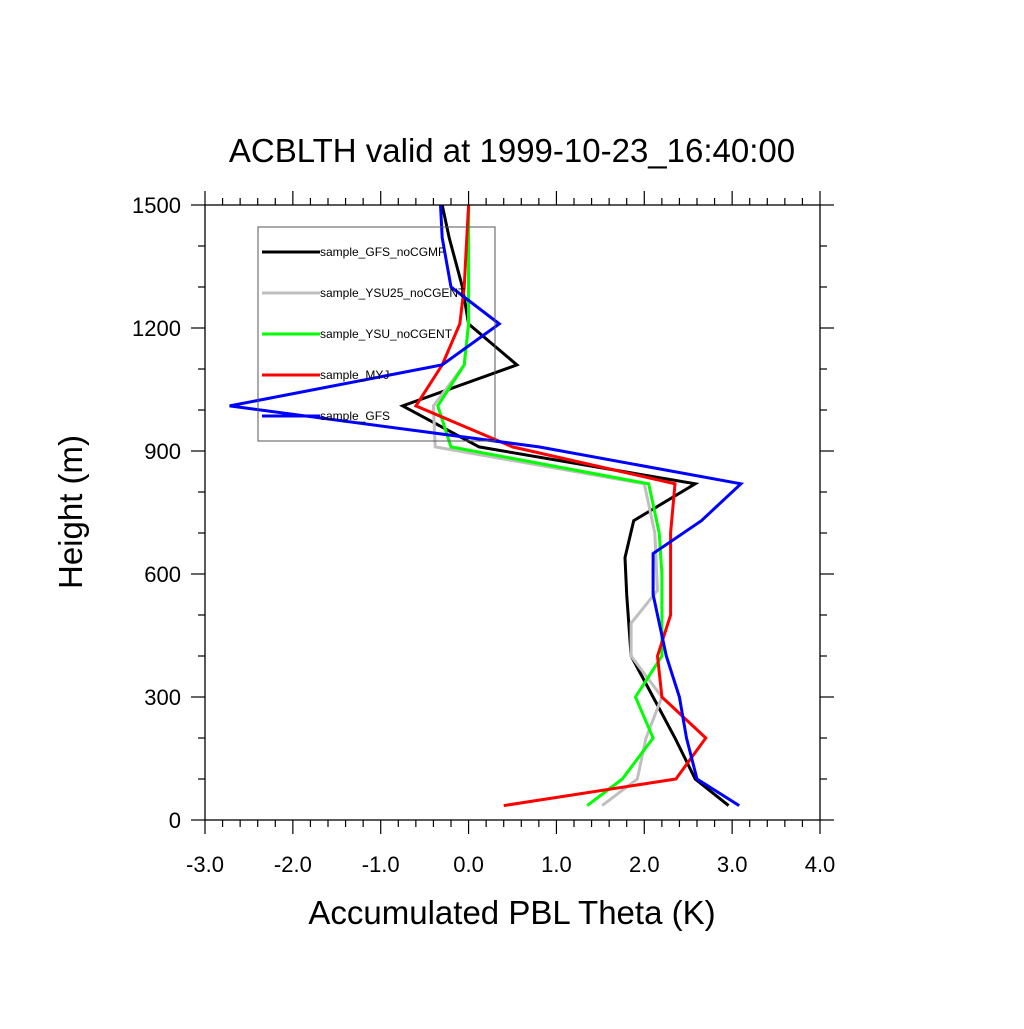  I want to click on x-tick-label: 3.0, so click(732, 864).